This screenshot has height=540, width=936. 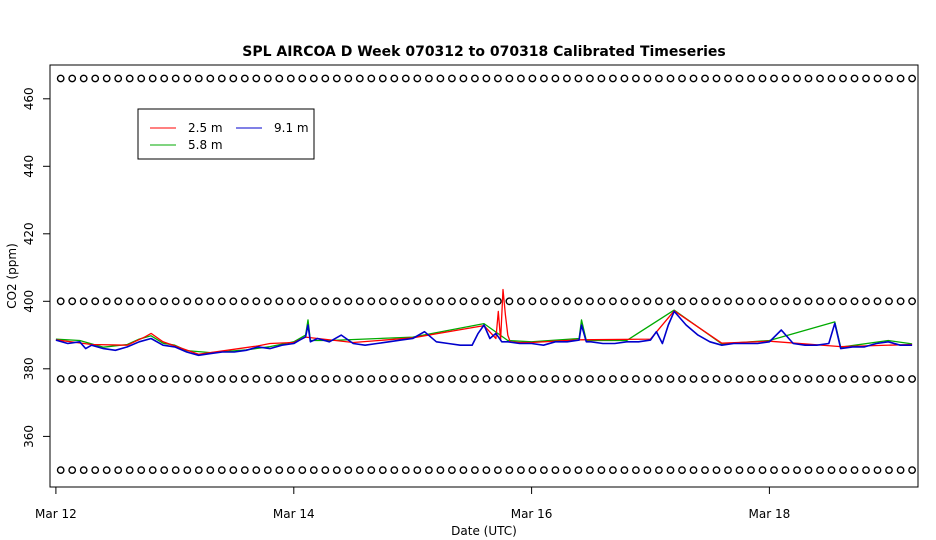 I want to click on y-tick-label: 420, so click(x=29, y=233).